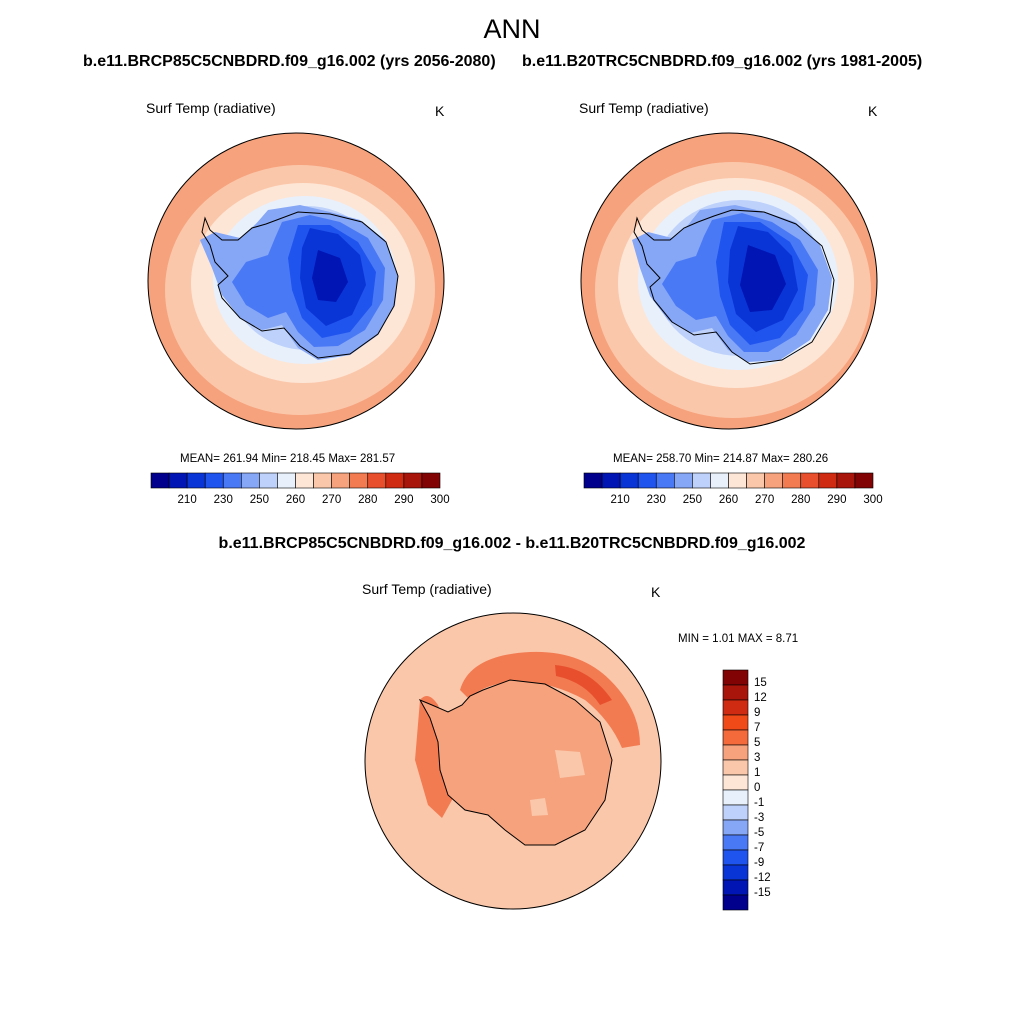 This screenshot has width=1024, height=1024. What do you see at coordinates (760, 698) in the screenshot?
I see `colorbar-tick-label: 12` at bounding box center [760, 698].